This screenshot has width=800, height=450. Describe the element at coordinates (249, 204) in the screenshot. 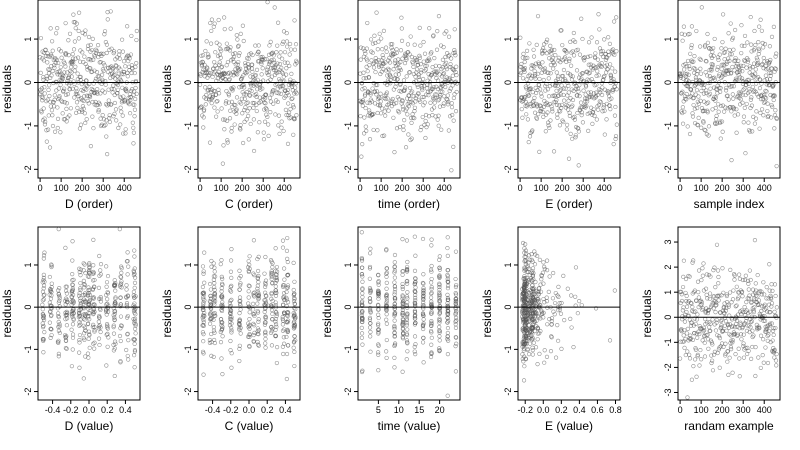

I see `x-axis-label: C (order)` at that location.